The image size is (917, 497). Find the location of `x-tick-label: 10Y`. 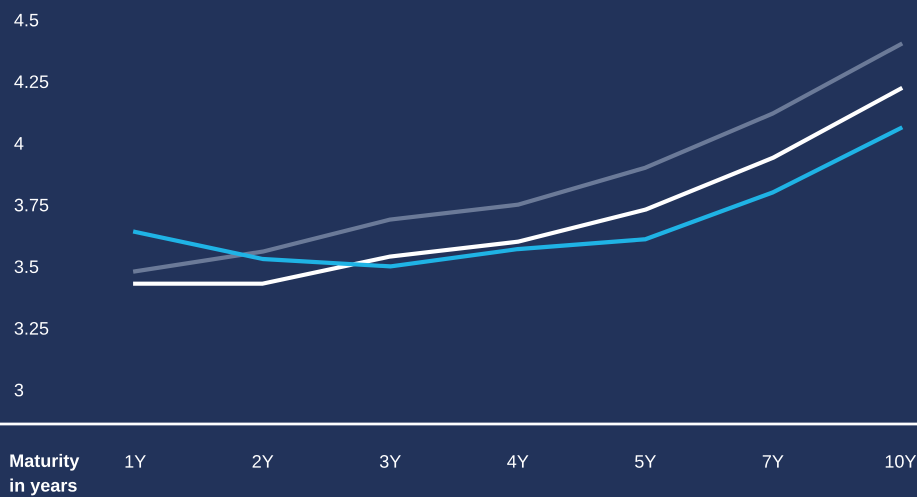

x-tick-label: 10Y is located at coordinates (901, 461).